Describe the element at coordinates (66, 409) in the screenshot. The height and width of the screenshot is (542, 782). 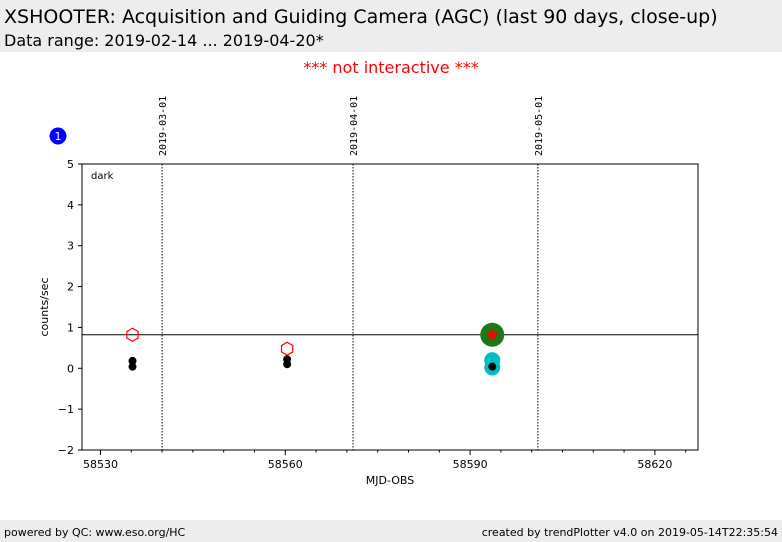
I see `y-tick-label: −1` at that location.